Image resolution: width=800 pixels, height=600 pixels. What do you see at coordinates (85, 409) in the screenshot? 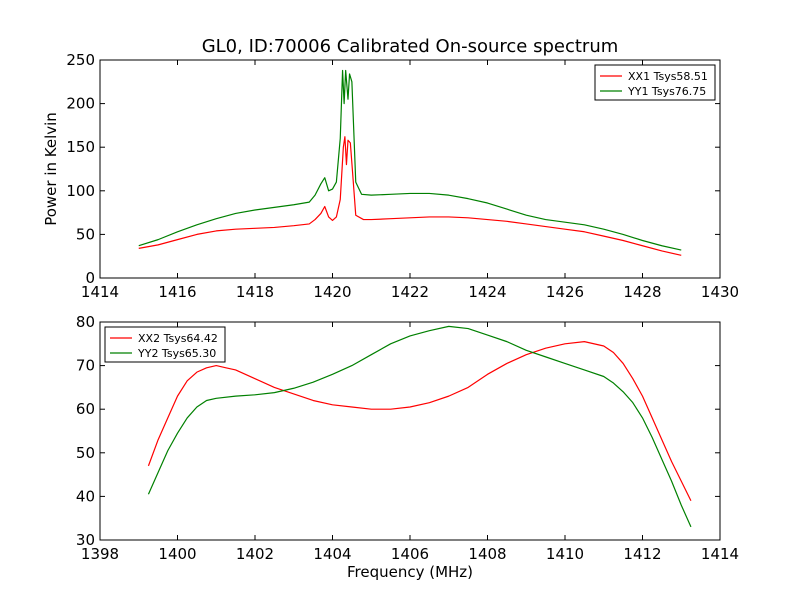
I see `chart-1-ytick-label: 60` at bounding box center [85, 409].